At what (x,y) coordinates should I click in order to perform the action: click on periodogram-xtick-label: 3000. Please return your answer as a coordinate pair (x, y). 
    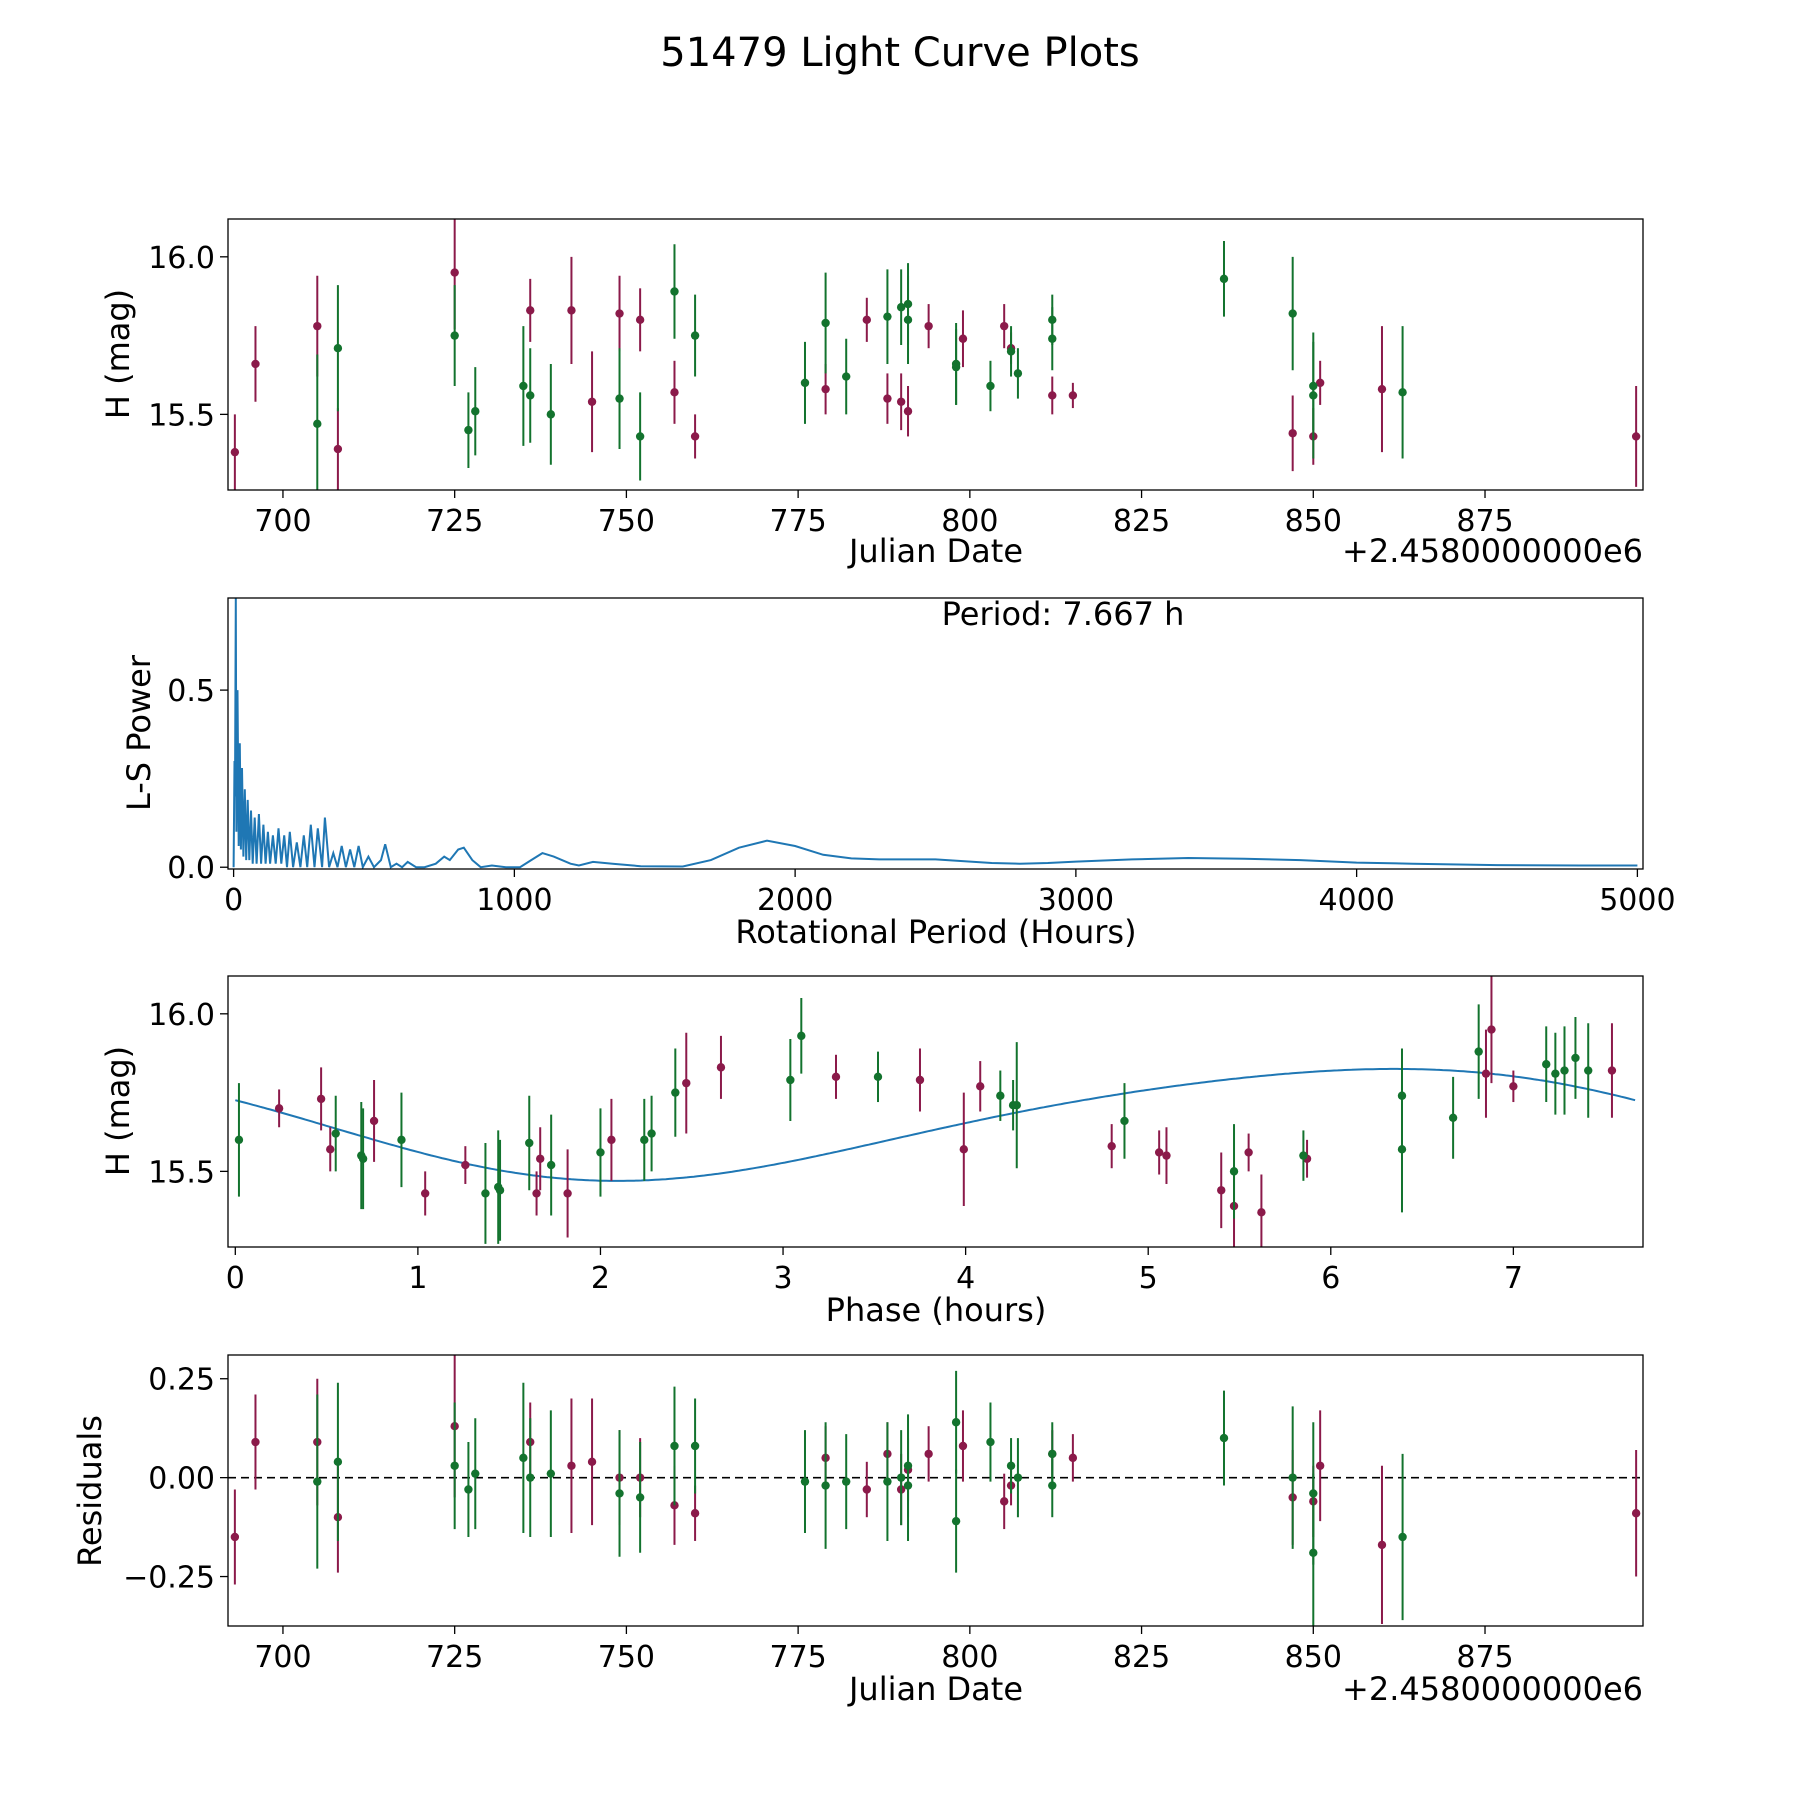
    Looking at the image, I should click on (1076, 900).